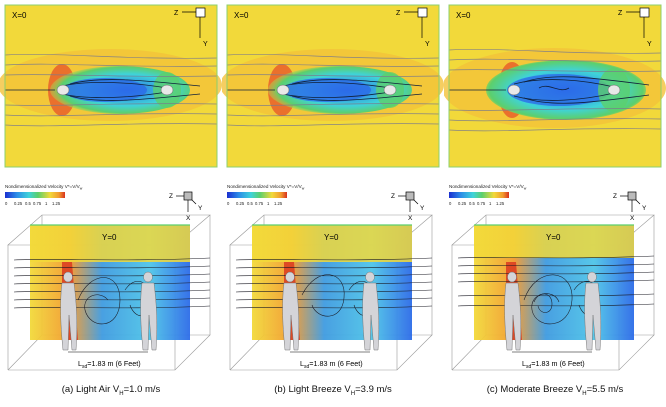  What do you see at coordinates (111, 390) in the screenshot?
I see `caption: (a) Light Air VH=1.0 m/s` at bounding box center [111, 390].